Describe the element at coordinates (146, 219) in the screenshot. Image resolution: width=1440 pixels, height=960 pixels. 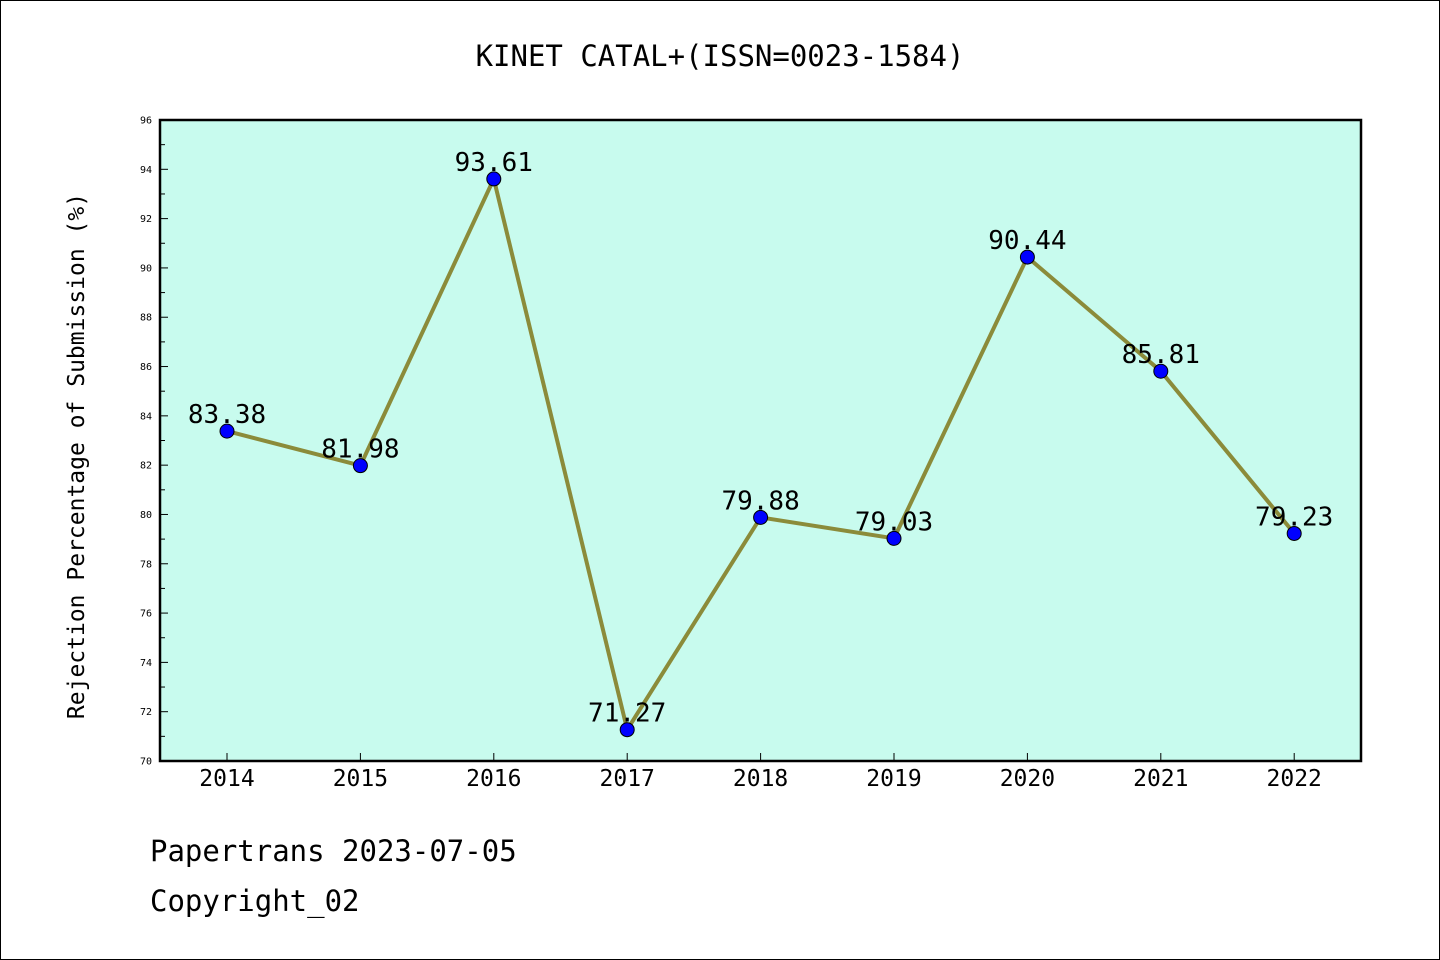
I see `y-tick-label: 92` at that location.